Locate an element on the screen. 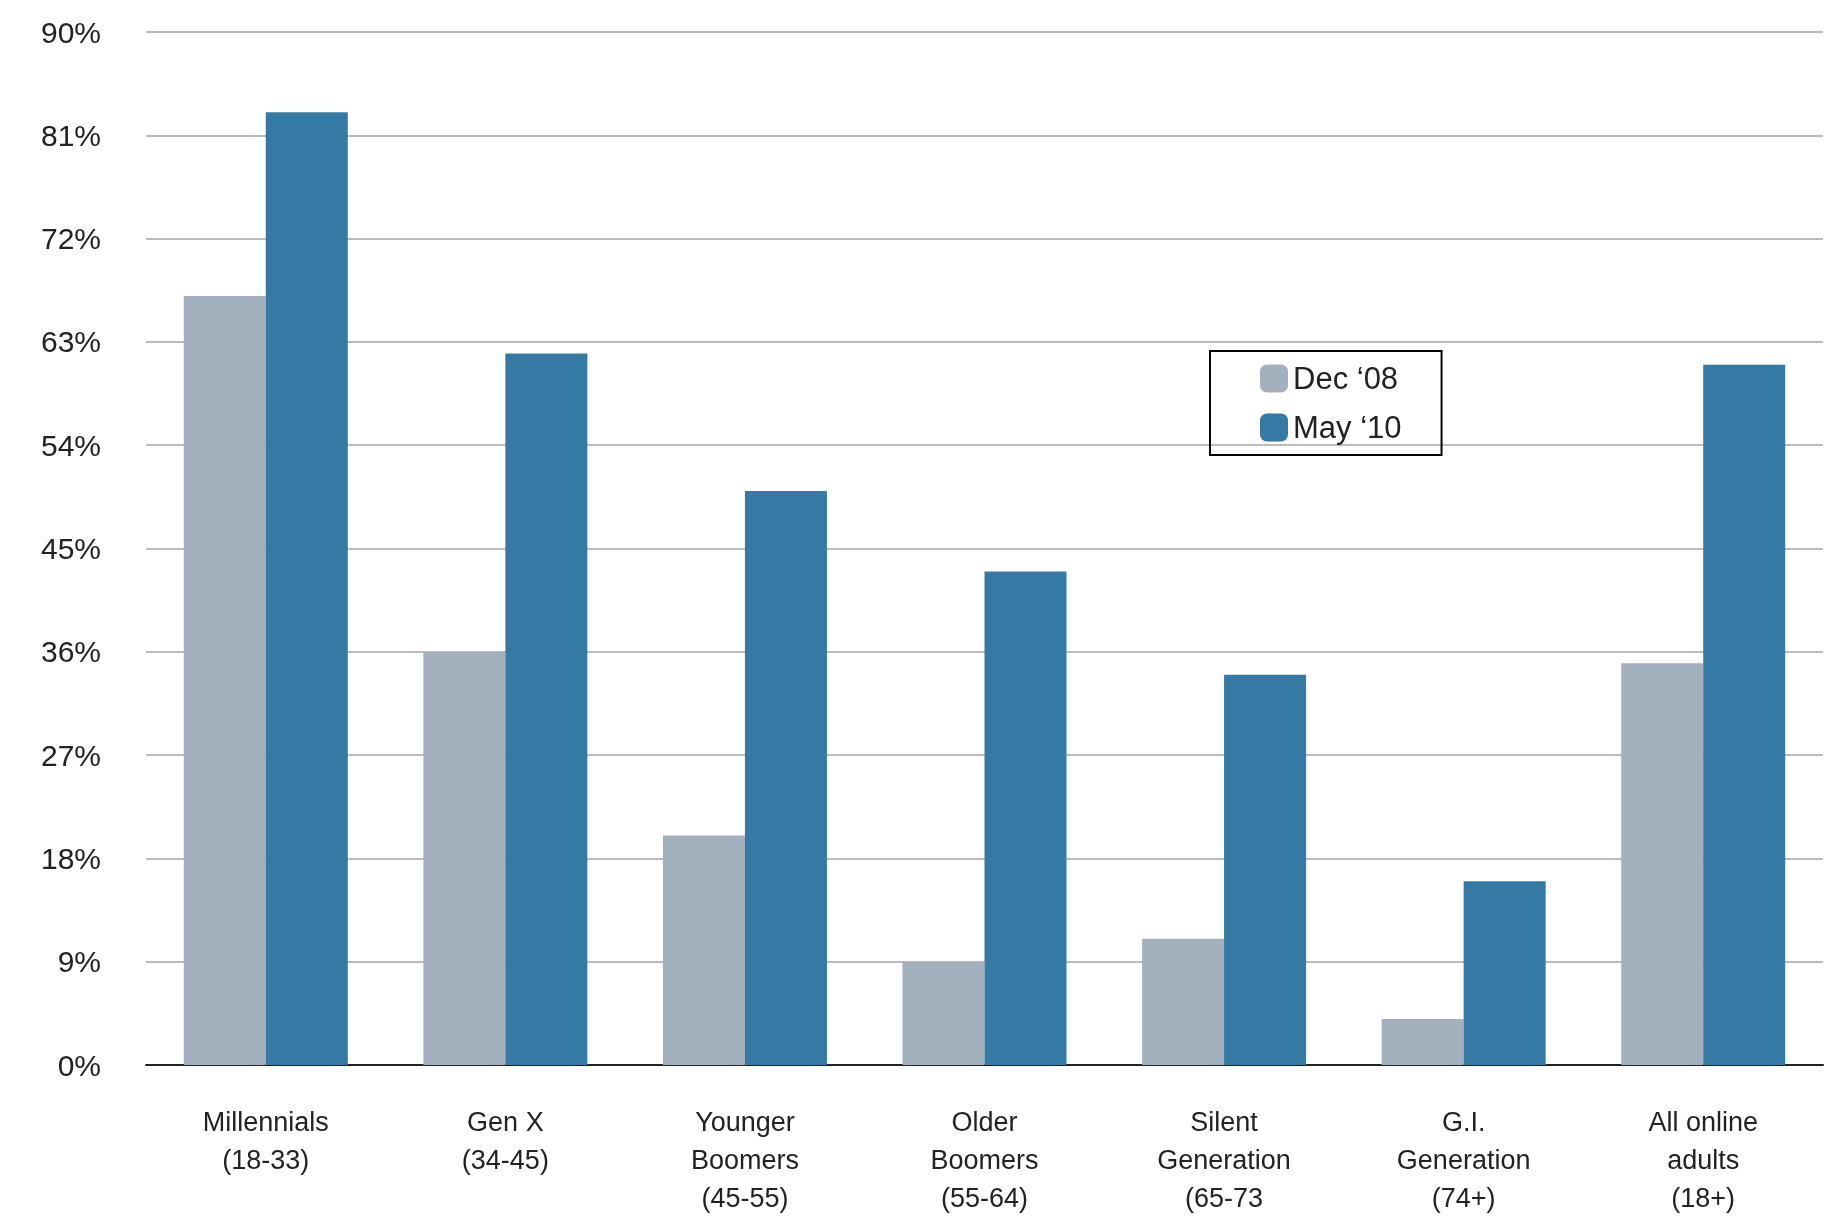 The height and width of the screenshot is (1223, 1833). legend-label: Dec ‘08 is located at coordinates (1346, 378).